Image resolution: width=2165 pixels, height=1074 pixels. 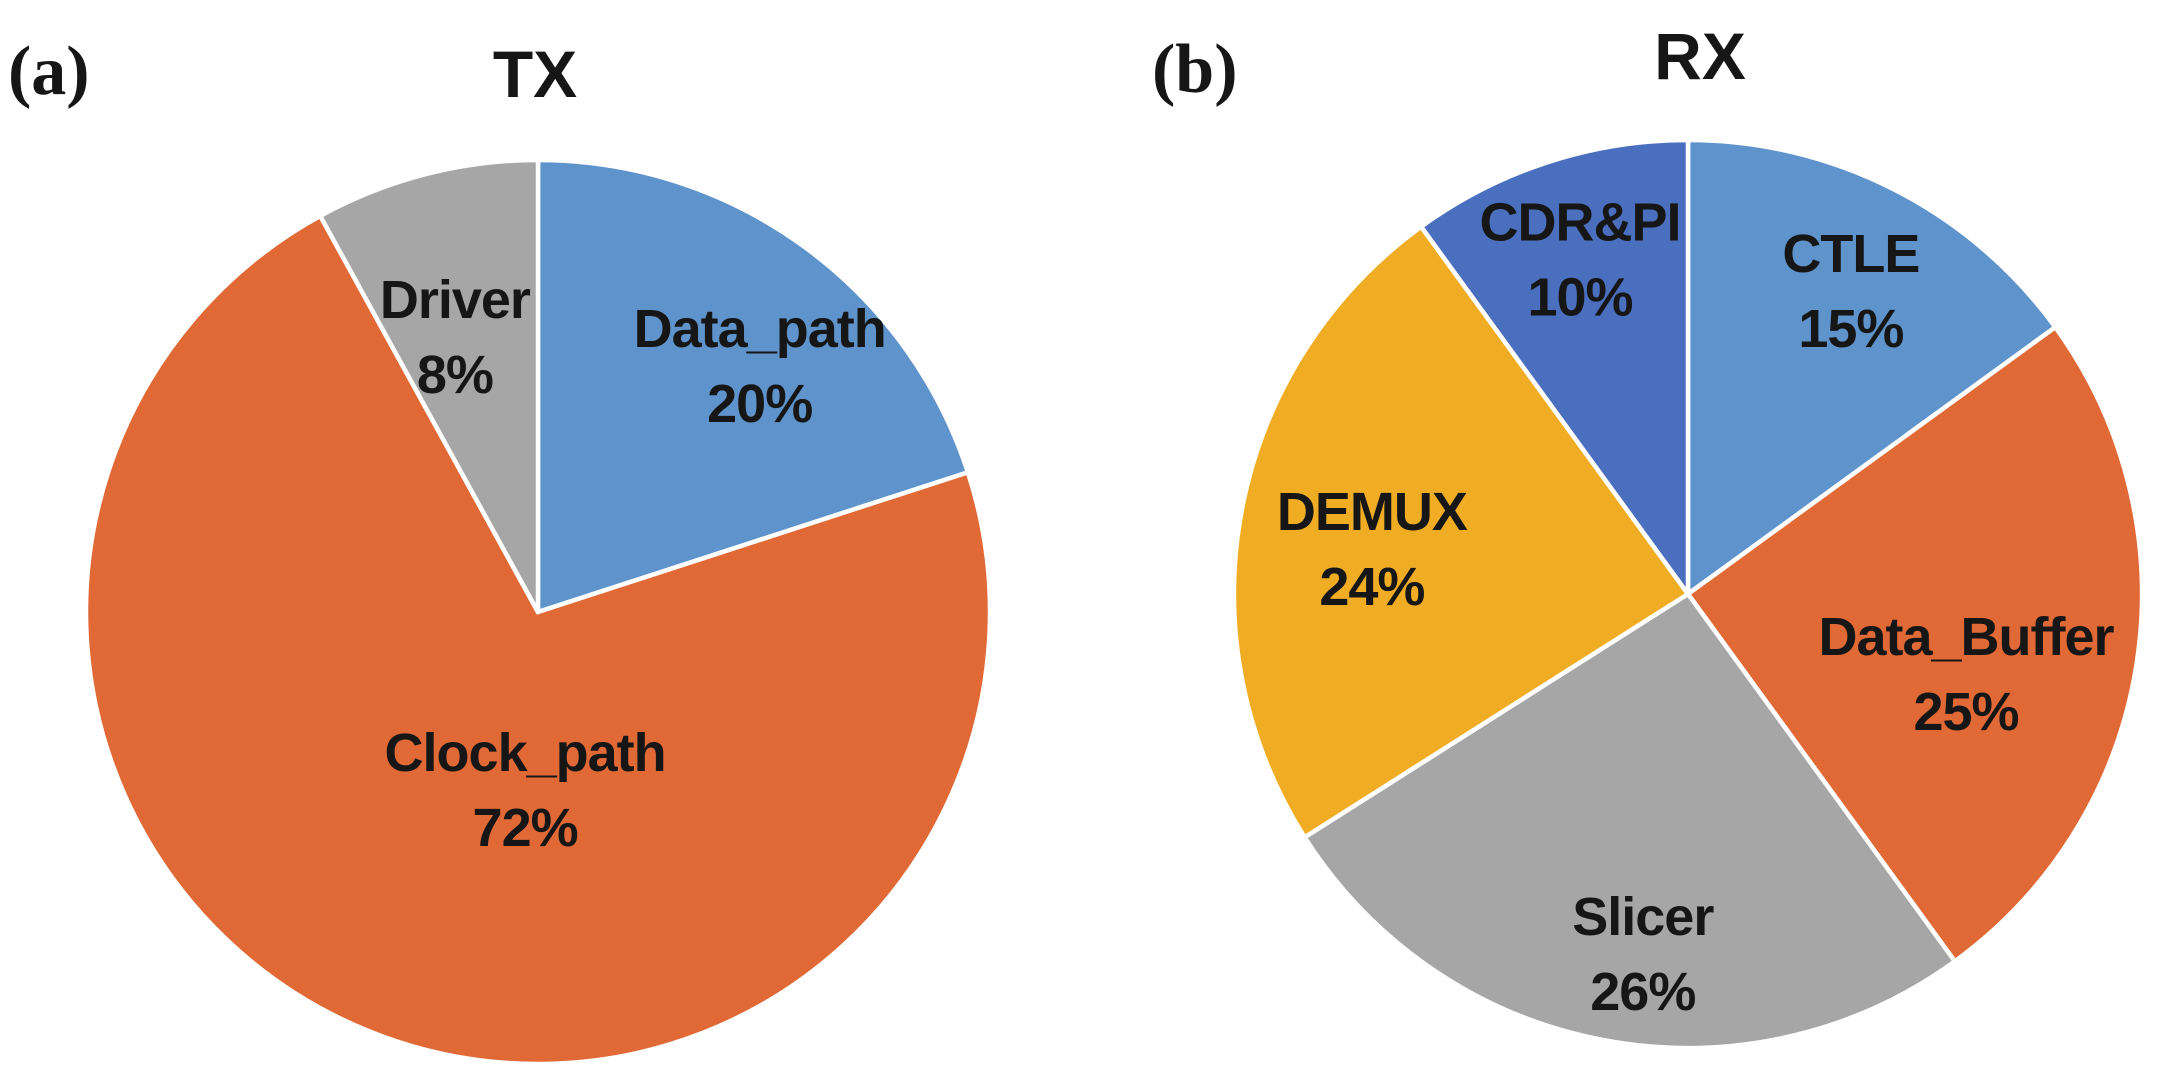 I want to click on tx-slice-pct-clock_path: 72%, so click(x=525, y=828).